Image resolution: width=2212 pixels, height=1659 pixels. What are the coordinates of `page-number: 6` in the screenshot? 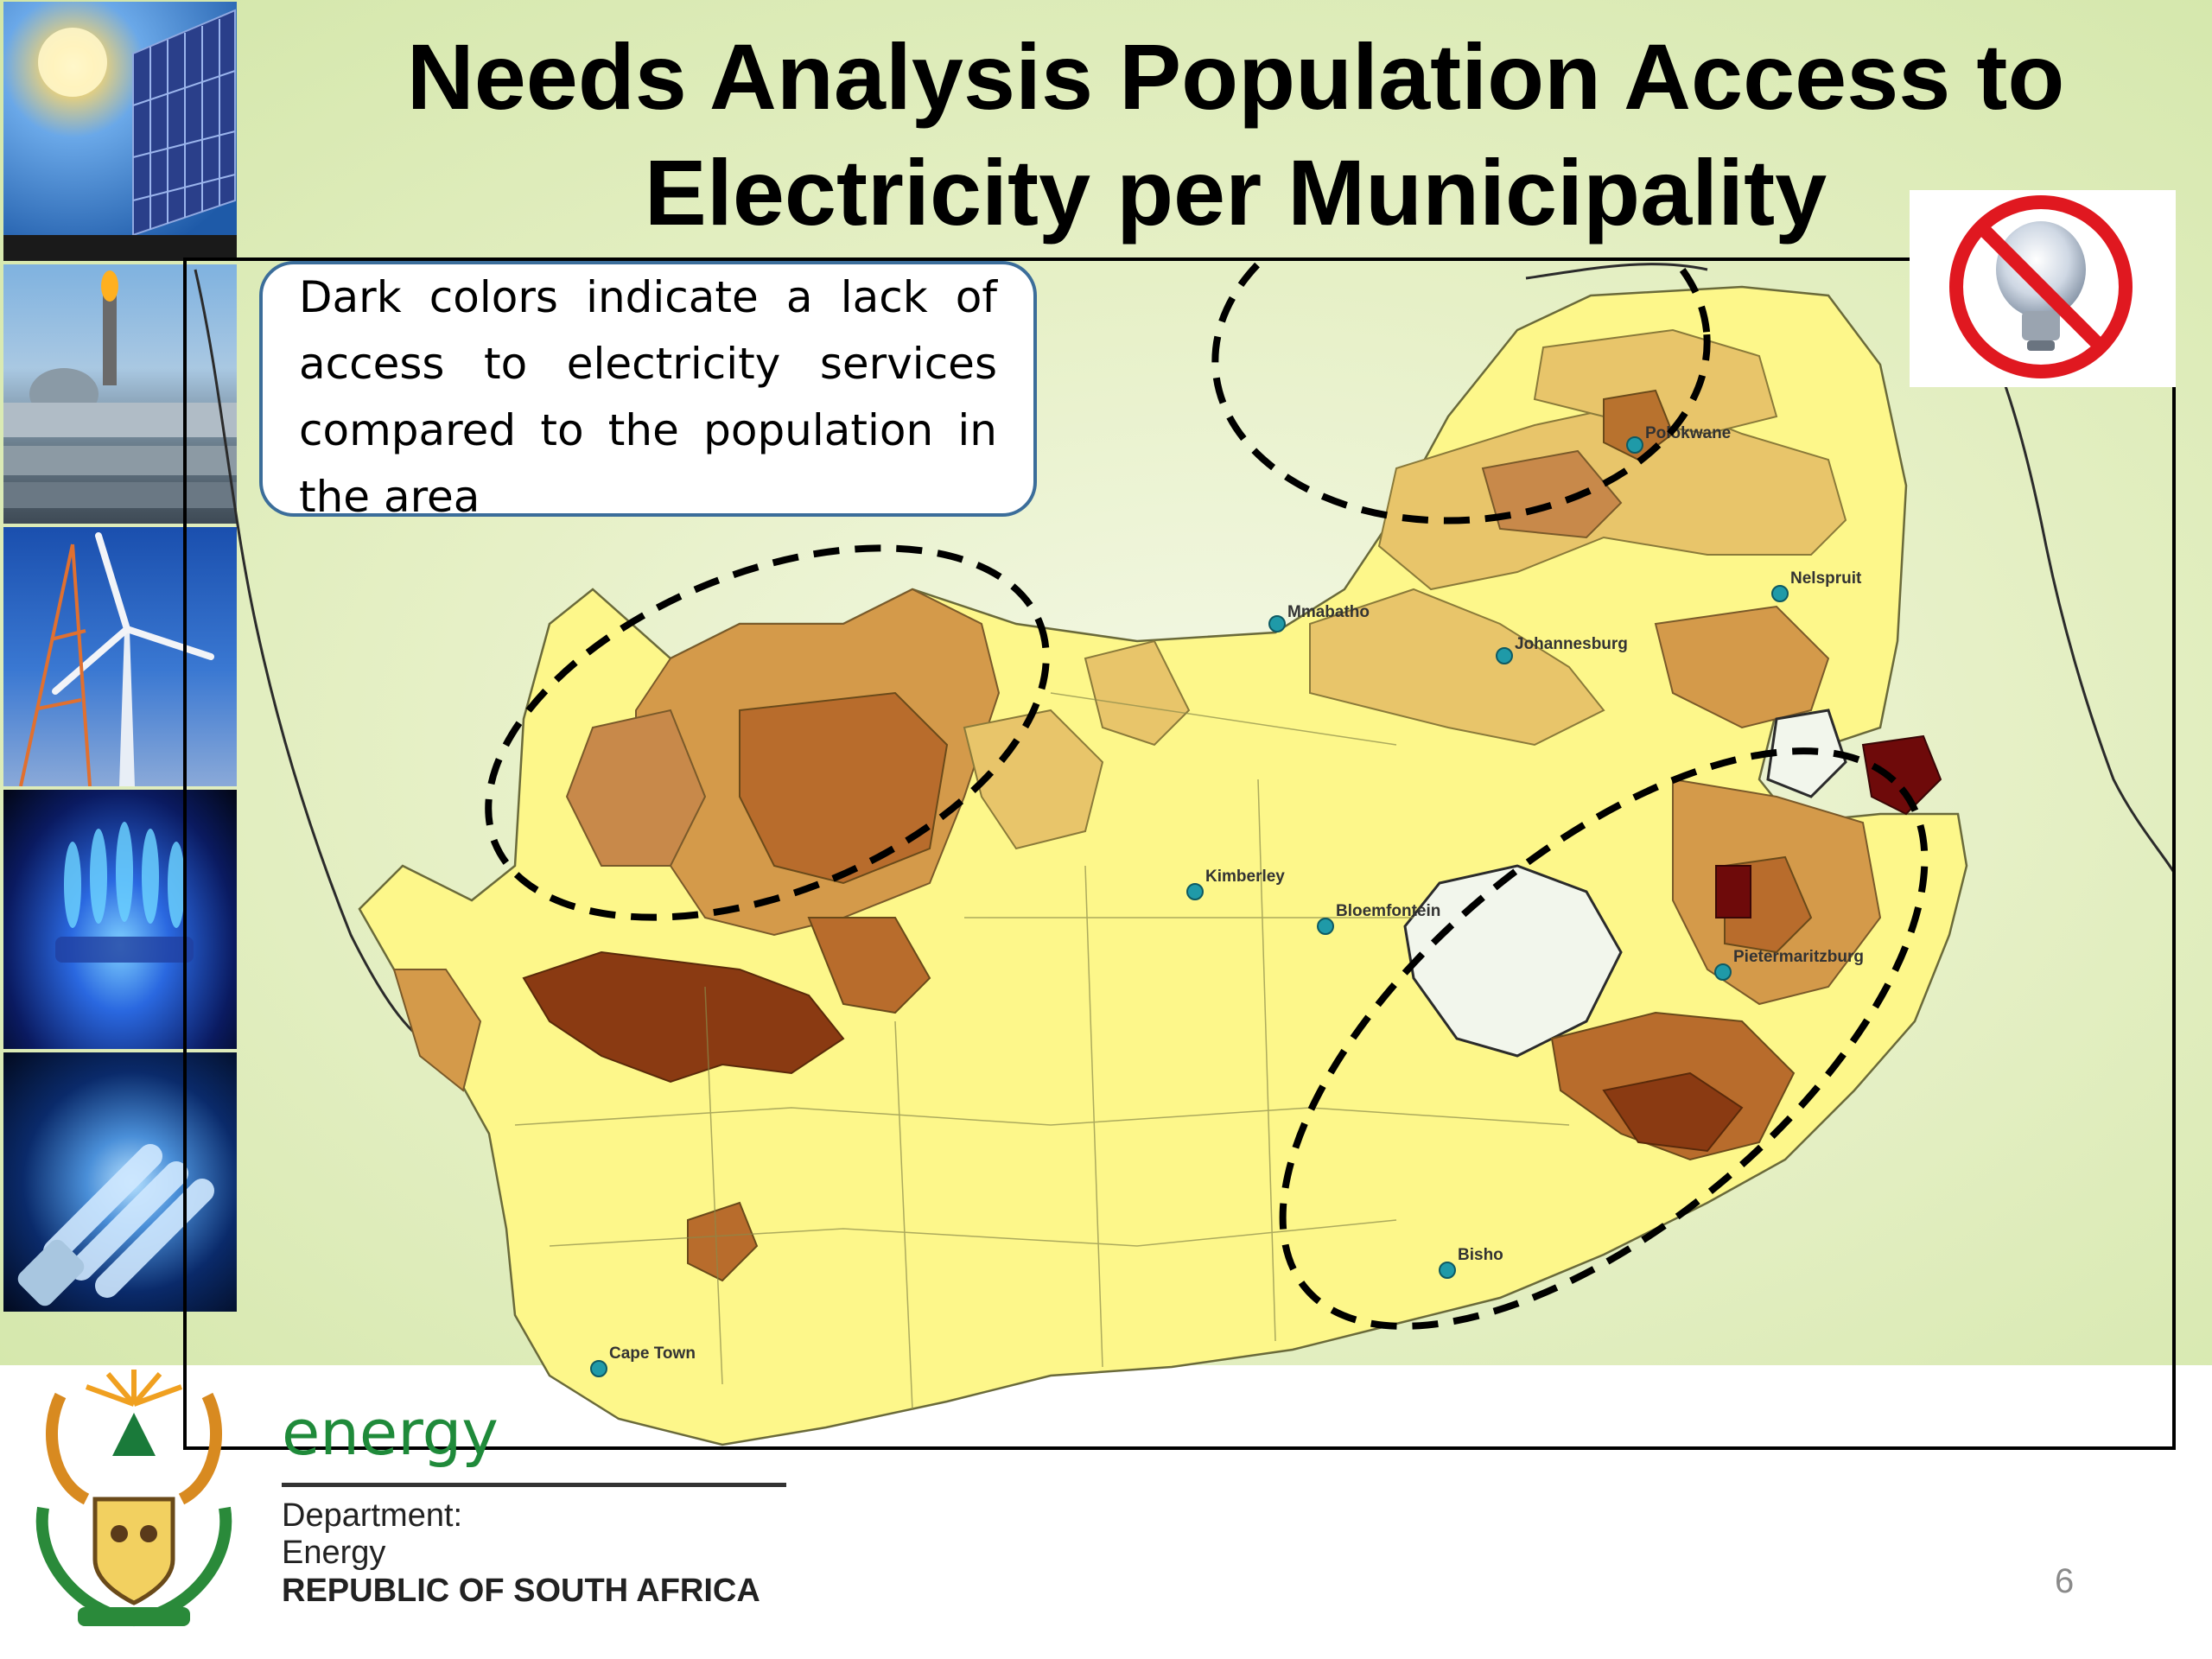 It's located at (2065, 1581).